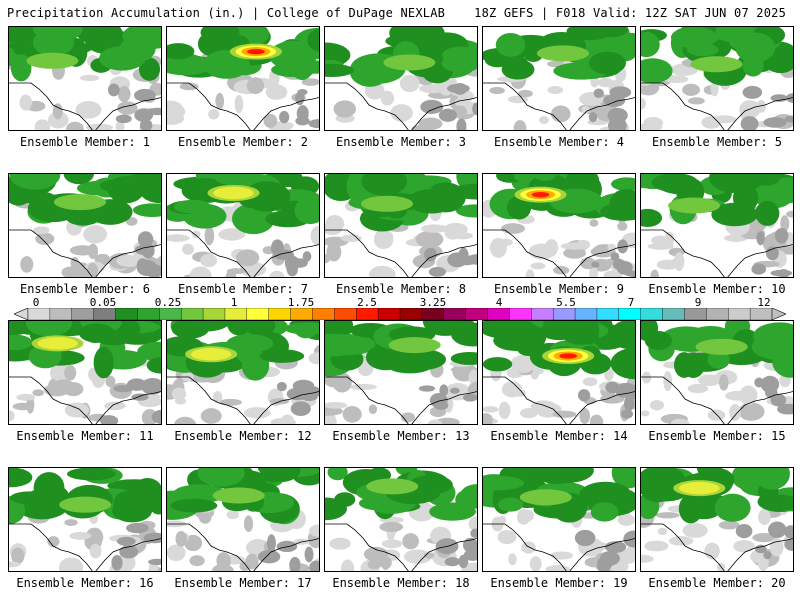 Image resolution: width=800 pixels, height=600 pixels. What do you see at coordinates (243, 436) in the screenshot?
I see `ensemble-member-label: Ensemble Member: 12` at bounding box center [243, 436].